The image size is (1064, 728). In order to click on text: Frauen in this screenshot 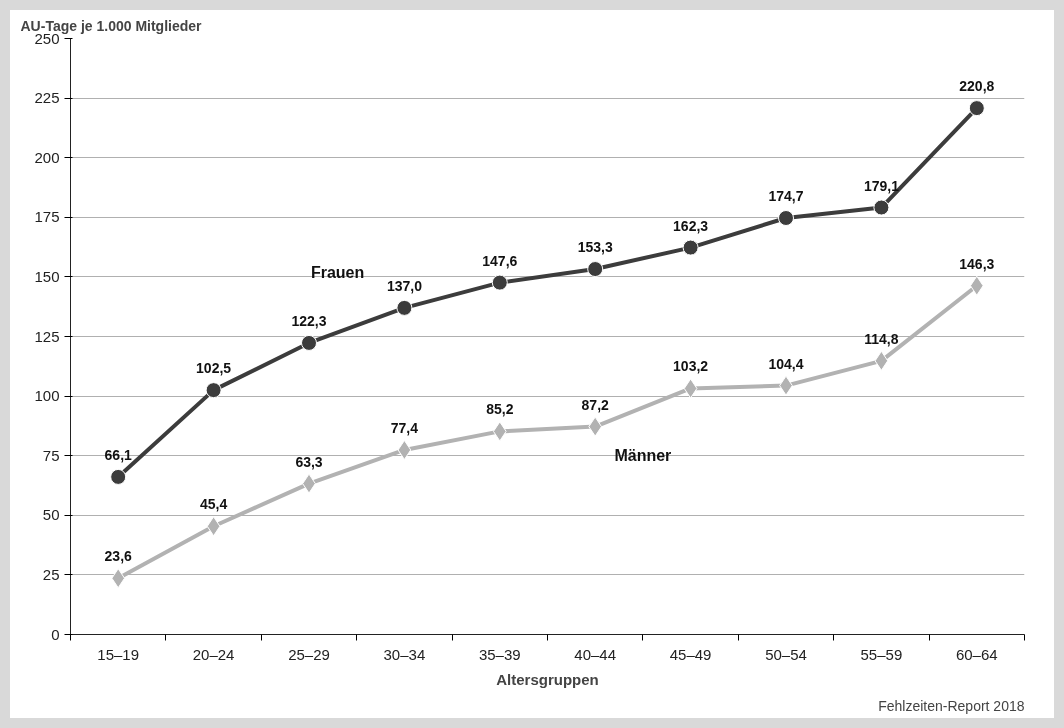, I will do `click(337, 273)`.